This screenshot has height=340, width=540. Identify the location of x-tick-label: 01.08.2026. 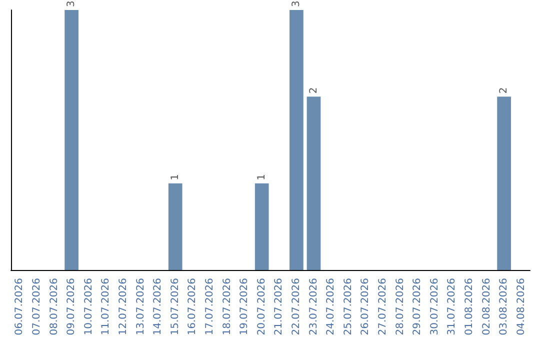
(469, 307).